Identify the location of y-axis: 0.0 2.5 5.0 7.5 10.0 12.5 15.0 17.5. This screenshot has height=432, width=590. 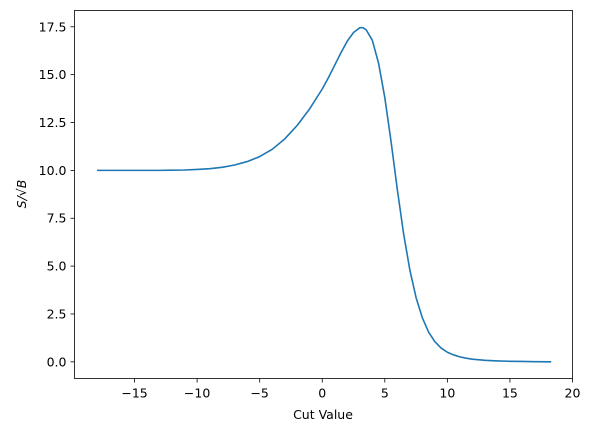
(57, 194).